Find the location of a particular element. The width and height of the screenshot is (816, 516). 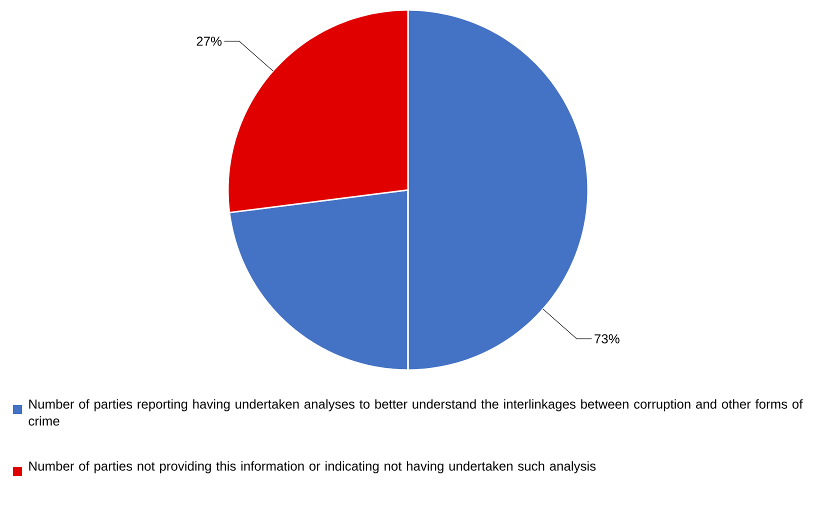

data-label: 27% is located at coordinates (209, 41).